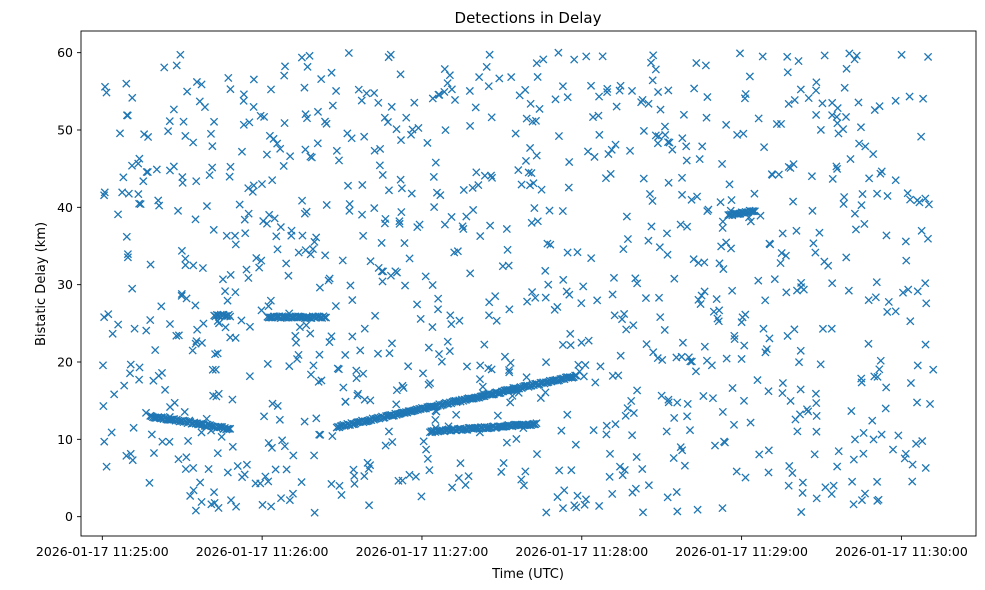 The height and width of the screenshot is (590, 985). I want to click on x-tick-label: 2026-01-17 11:29:00, so click(741, 551).